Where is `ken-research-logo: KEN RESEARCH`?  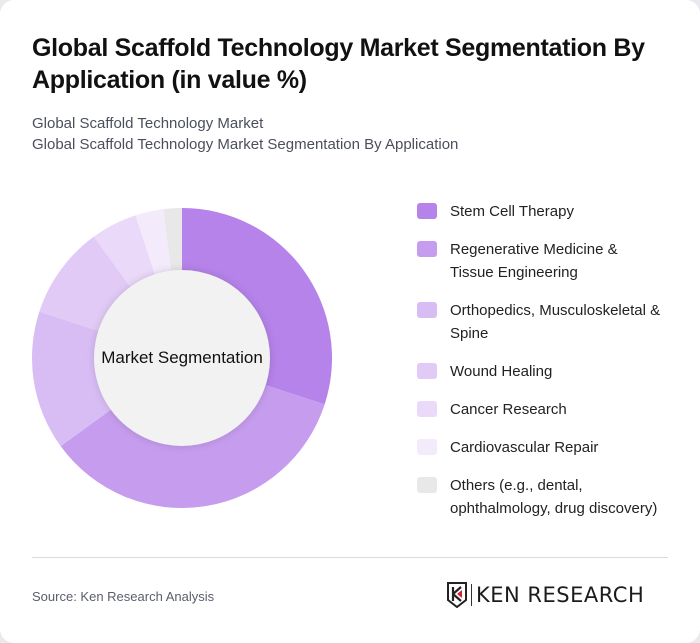
ken-research-logo: KEN RESEARCH is located at coordinates (545, 595).